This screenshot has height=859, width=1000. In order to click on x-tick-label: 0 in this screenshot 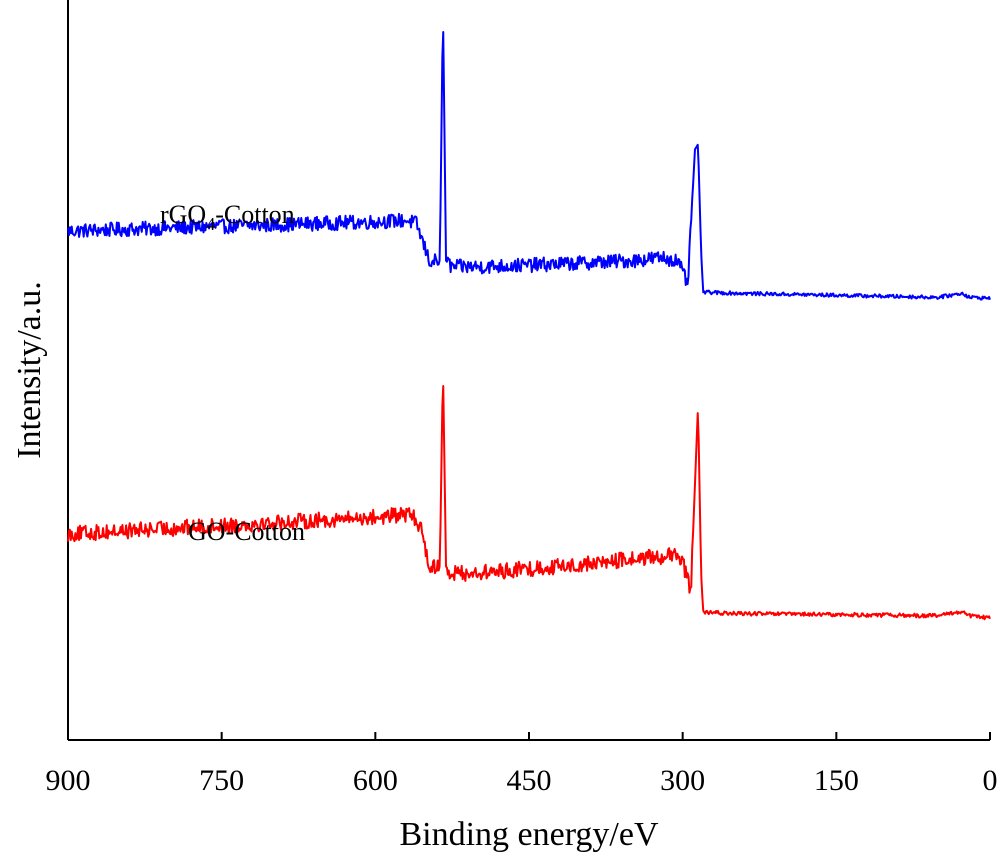, I will do `click(990, 780)`.